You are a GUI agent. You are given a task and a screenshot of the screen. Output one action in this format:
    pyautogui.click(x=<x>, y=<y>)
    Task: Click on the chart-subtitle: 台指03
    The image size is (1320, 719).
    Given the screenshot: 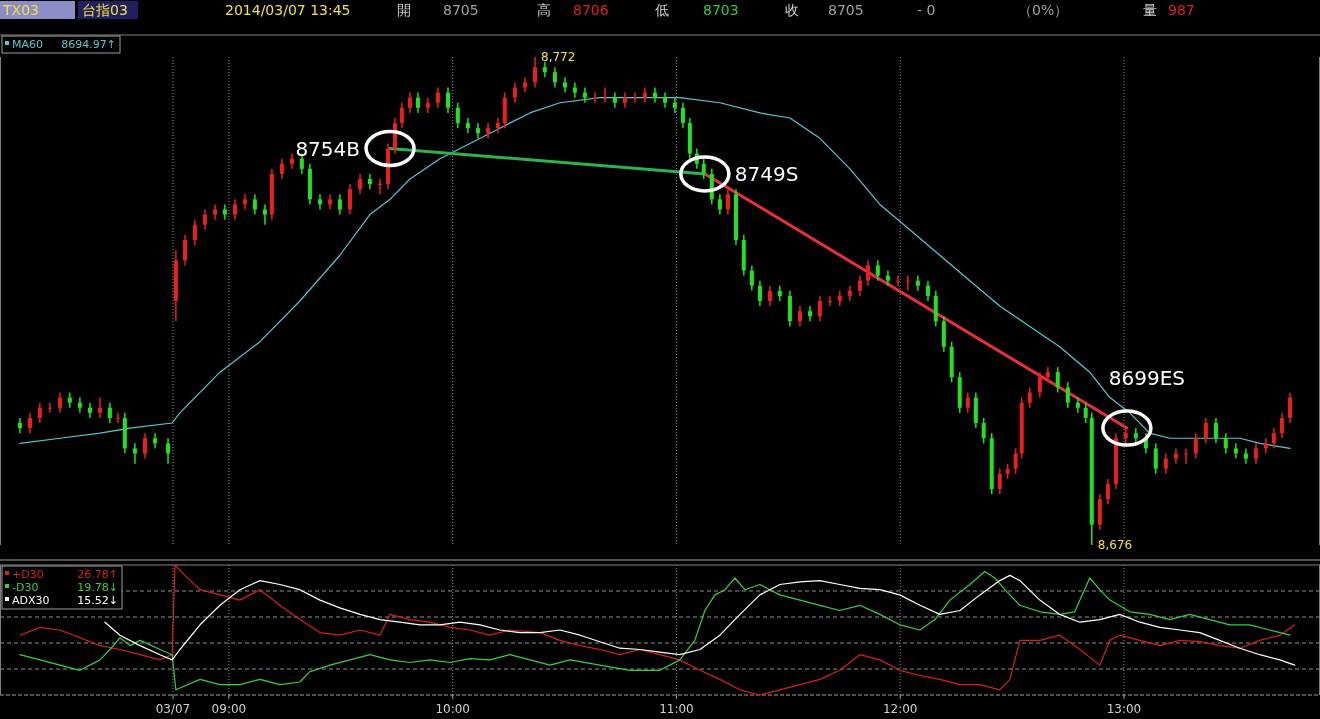 What is the action you would take?
    pyautogui.click(x=105, y=10)
    